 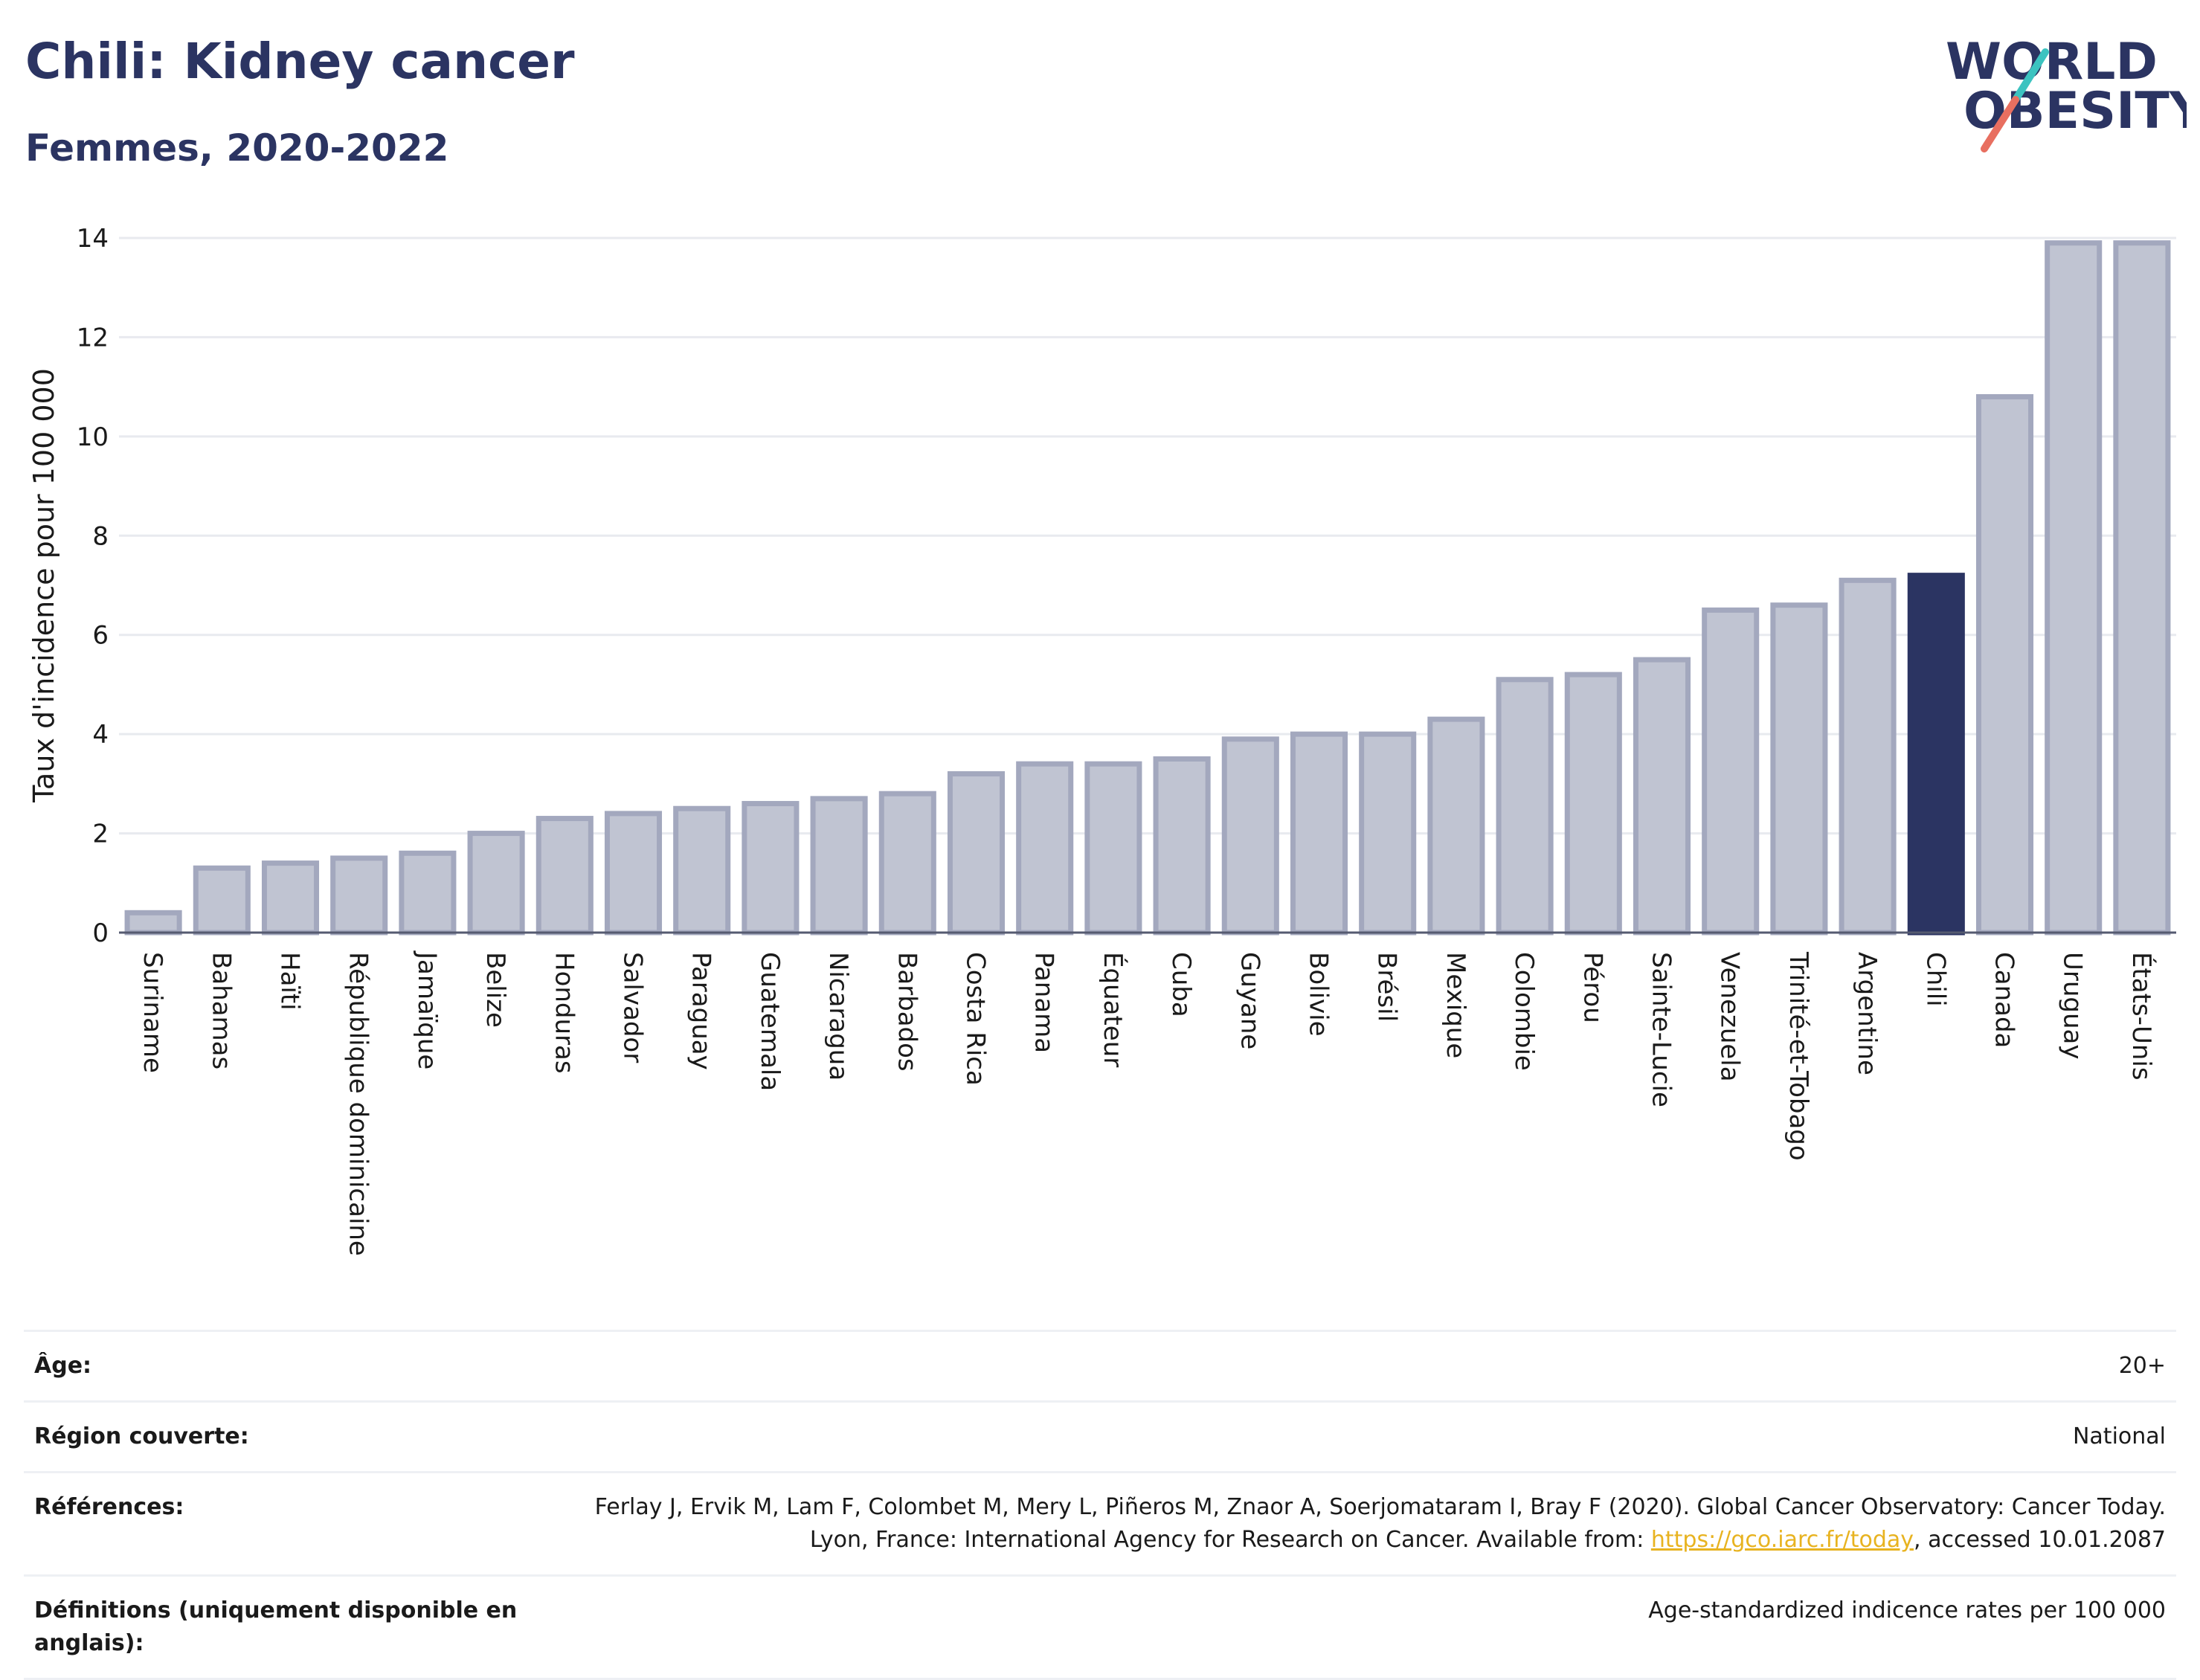 I want to click on x-tick-label: Bahamas, so click(x=221, y=1010).